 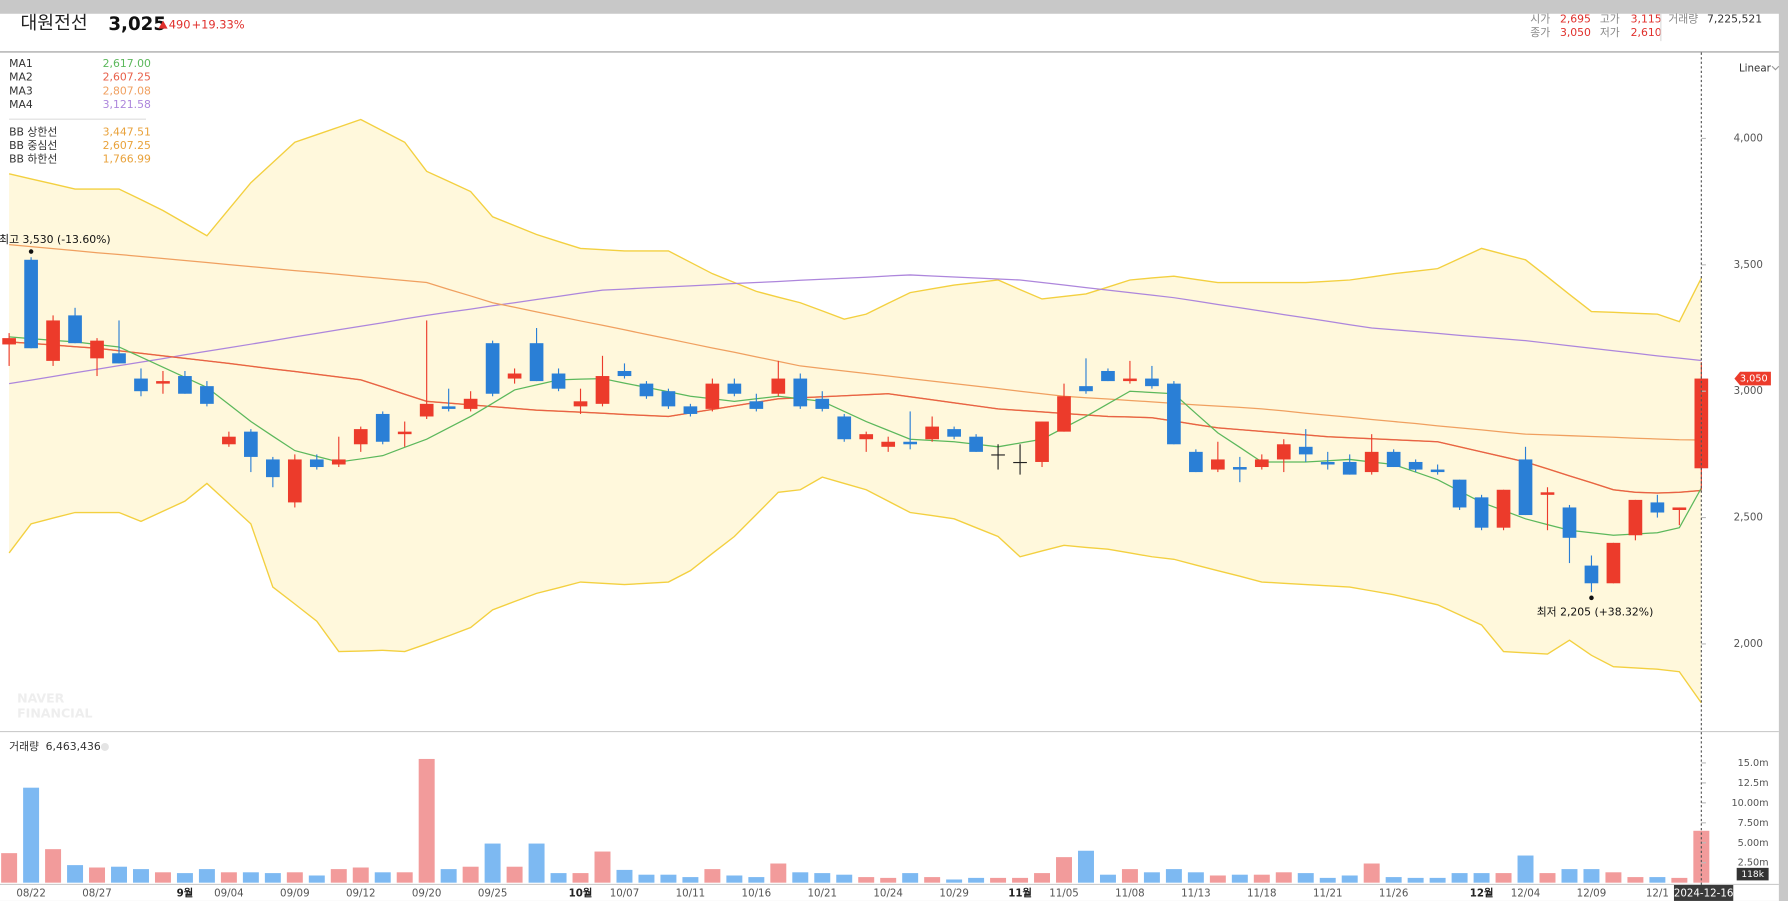 What do you see at coordinates (361, 894) in the screenshot?
I see `x-tick-label: 09/12` at bounding box center [361, 894].